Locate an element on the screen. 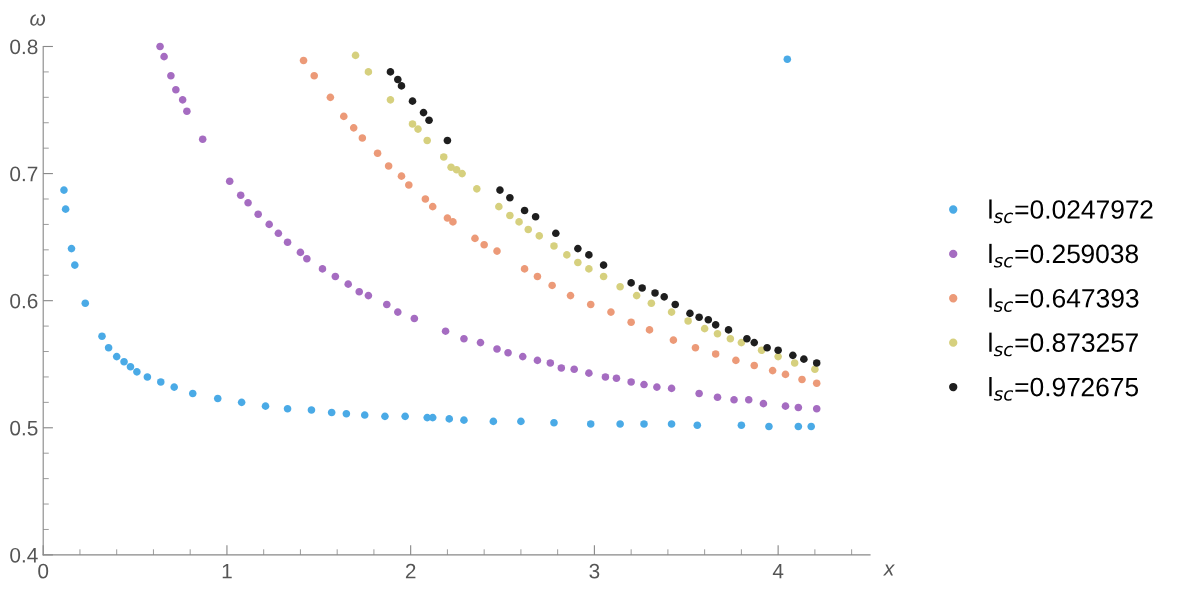 The width and height of the screenshot is (1200, 596). x-axis-title: x is located at coordinates (889, 570).